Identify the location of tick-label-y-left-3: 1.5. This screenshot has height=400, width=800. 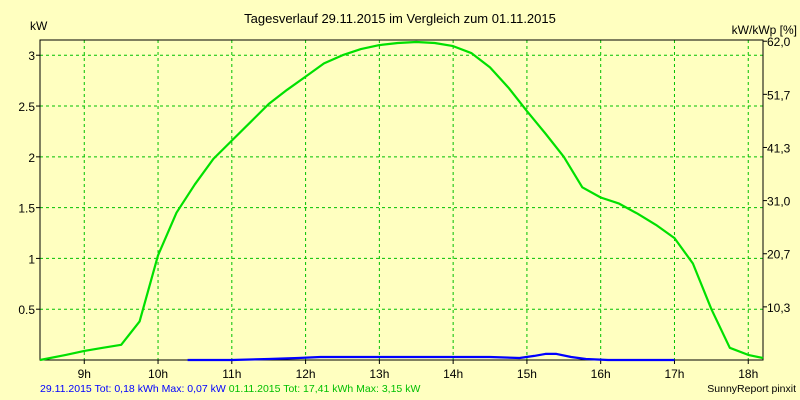
(26, 209).